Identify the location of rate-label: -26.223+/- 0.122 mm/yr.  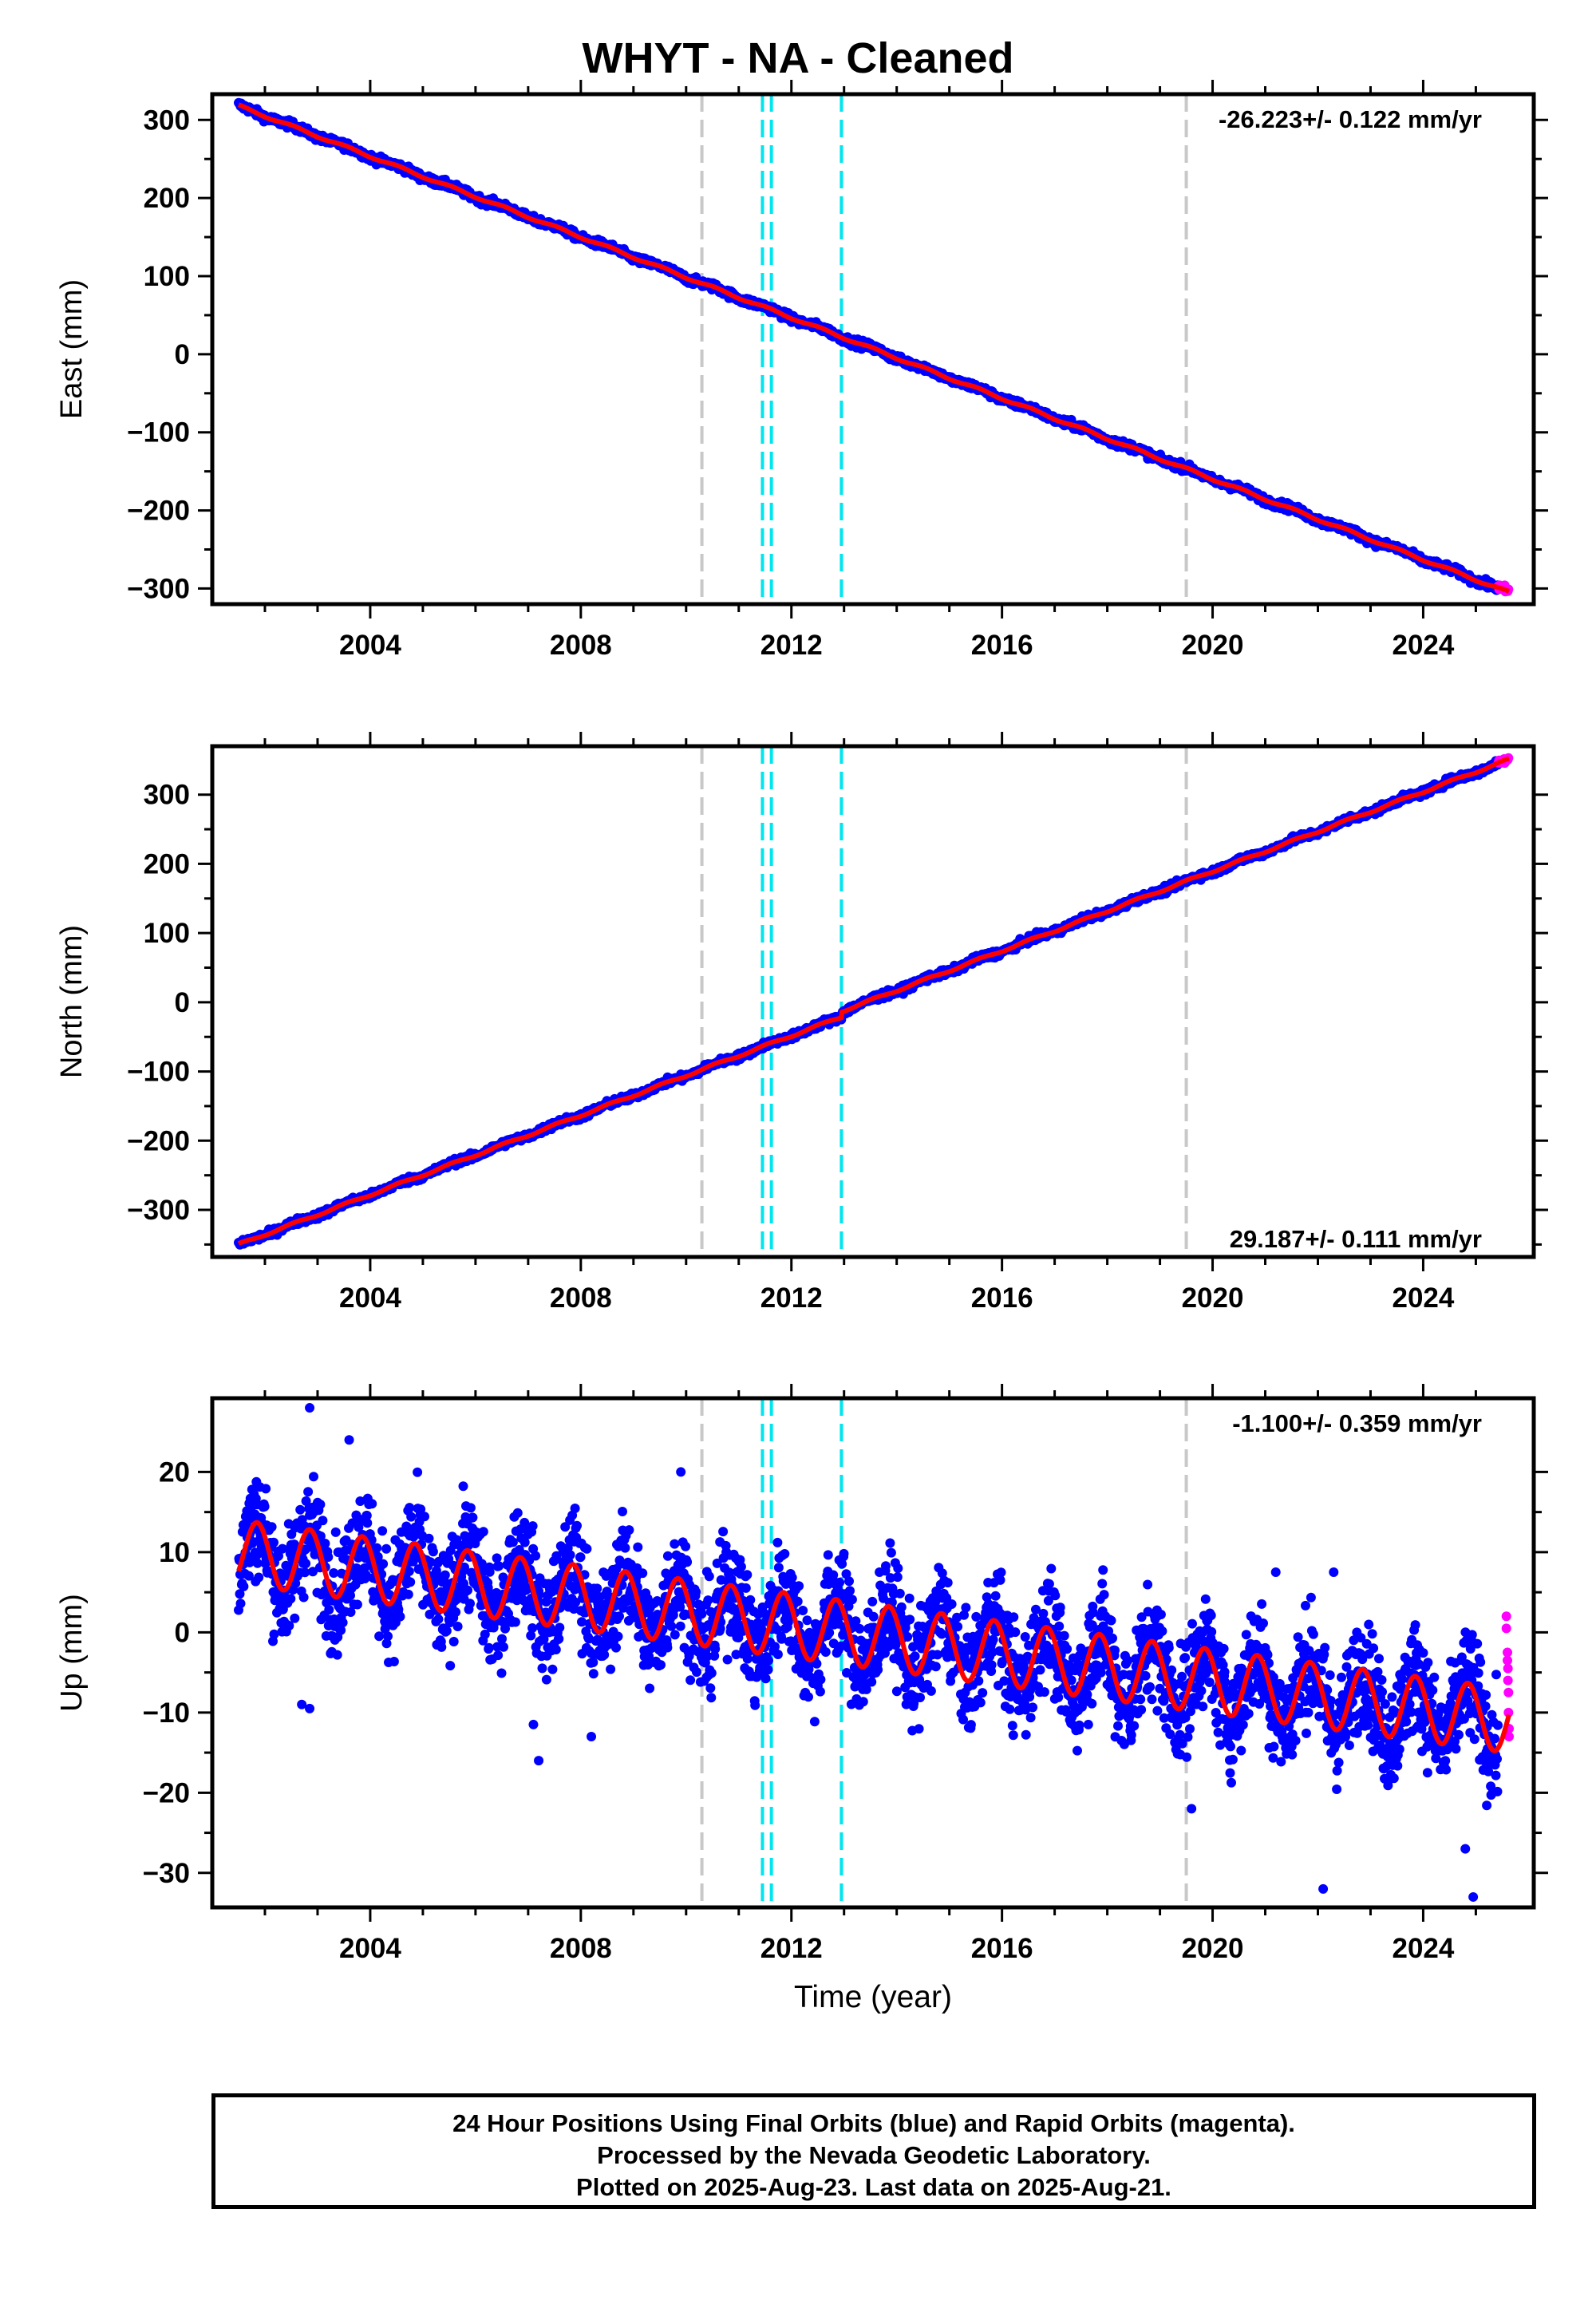
(1350, 119).